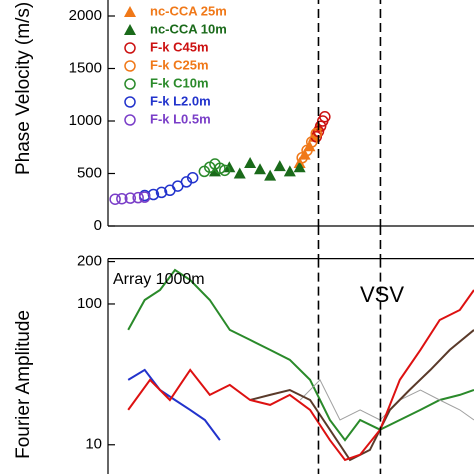 The height and width of the screenshot is (474, 474). I want to click on y-tick-label: 1000, so click(85, 120).